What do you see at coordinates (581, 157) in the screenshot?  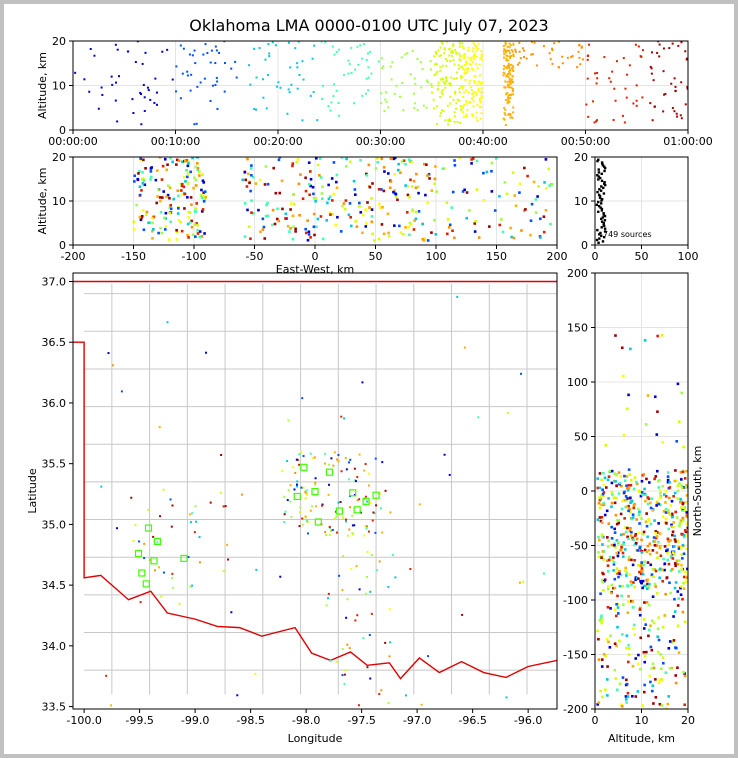 I see `y-tick-label: 20` at bounding box center [581, 157].